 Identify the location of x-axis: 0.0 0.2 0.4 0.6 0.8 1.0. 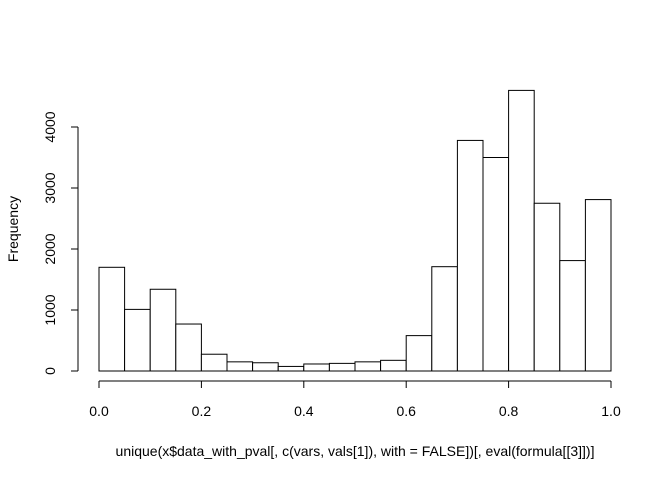
(355, 399).